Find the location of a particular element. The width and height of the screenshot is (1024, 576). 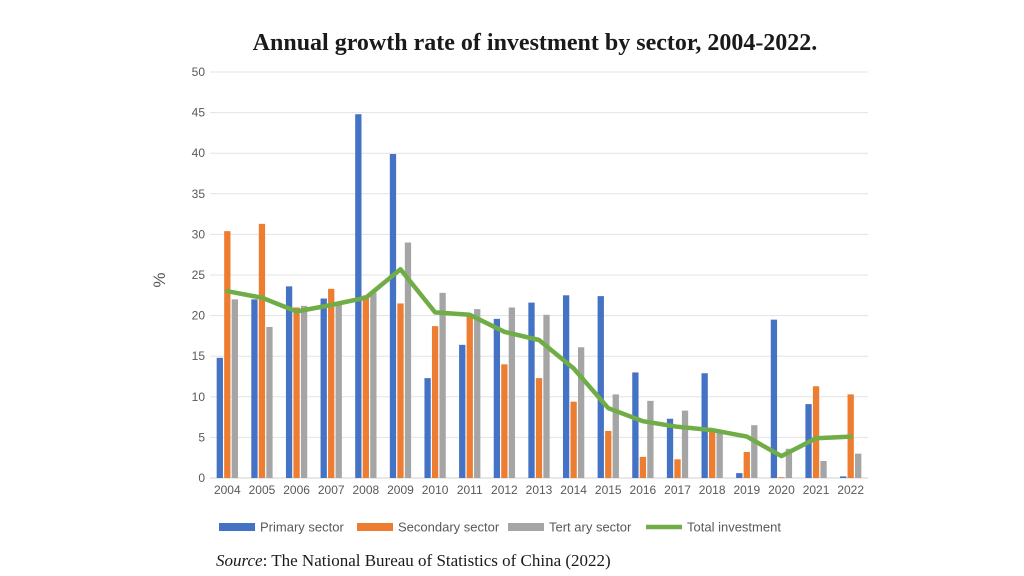

bar-secondary-sector-2015 is located at coordinates (608, 454).